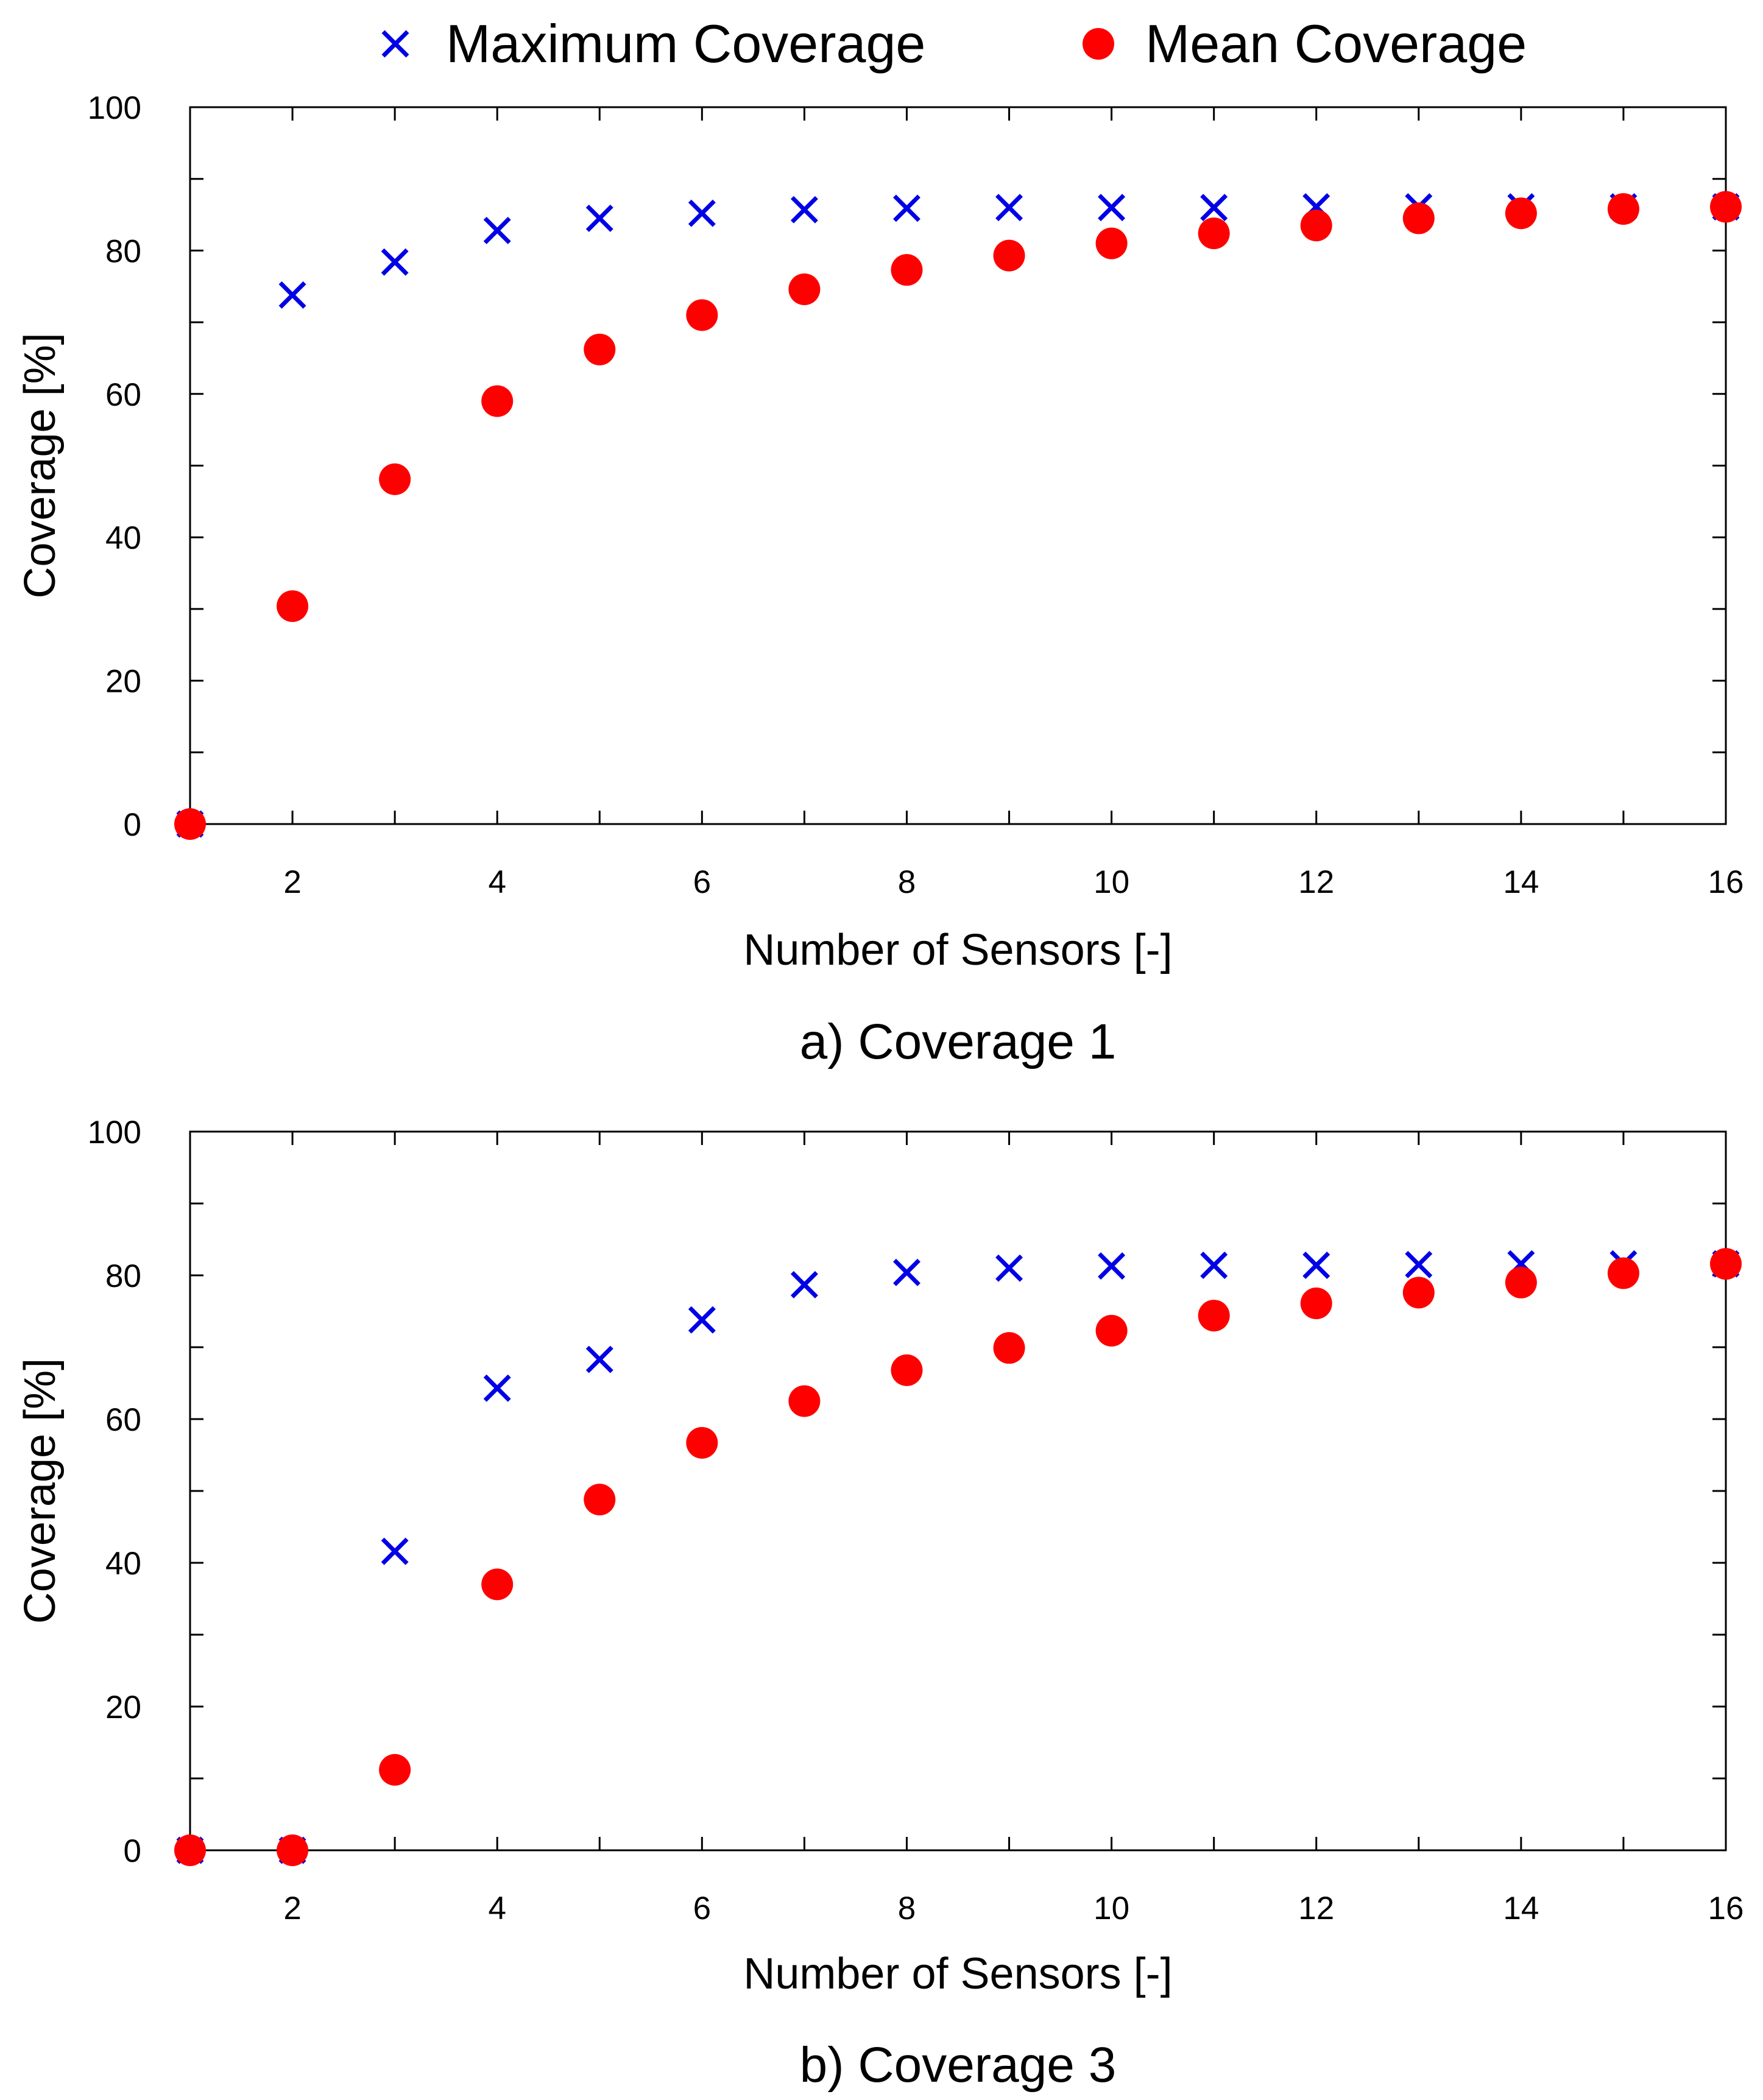 Image resolution: width=1763 pixels, height=2100 pixels. What do you see at coordinates (685, 43) in the screenshot?
I see `legend-label-maximum-coverage: Maximum Coverage` at bounding box center [685, 43].